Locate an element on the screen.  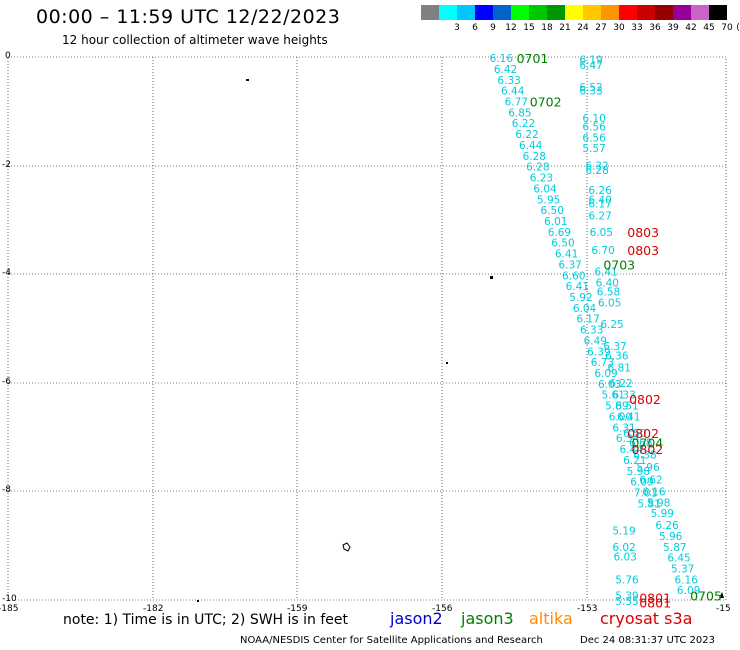
color-scale-label: 3 is located at coordinates (457, 28).